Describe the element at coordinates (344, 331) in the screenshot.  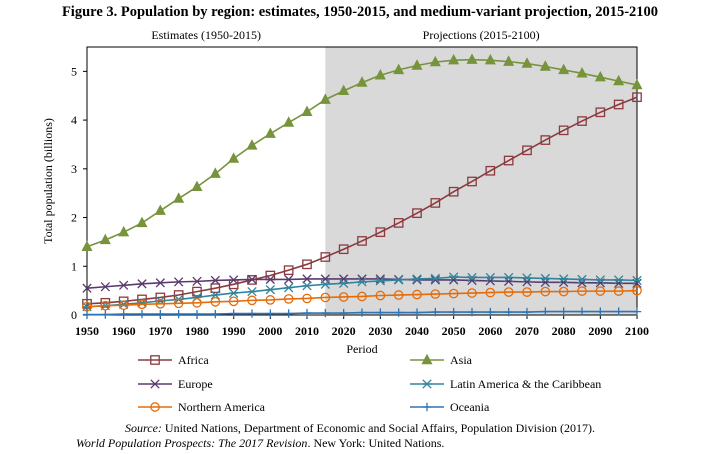
I see `x-tick-label: 2020` at that location.